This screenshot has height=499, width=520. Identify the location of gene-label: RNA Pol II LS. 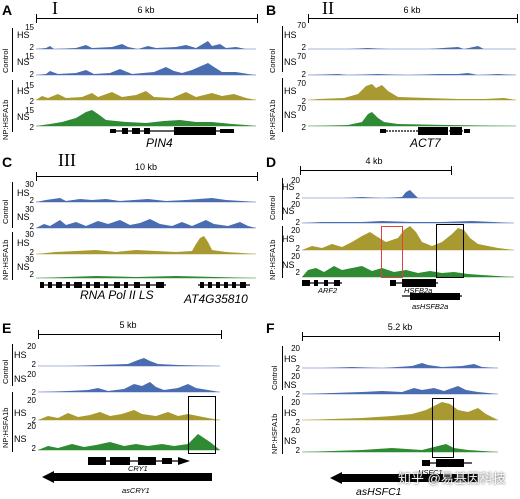
(117, 295).